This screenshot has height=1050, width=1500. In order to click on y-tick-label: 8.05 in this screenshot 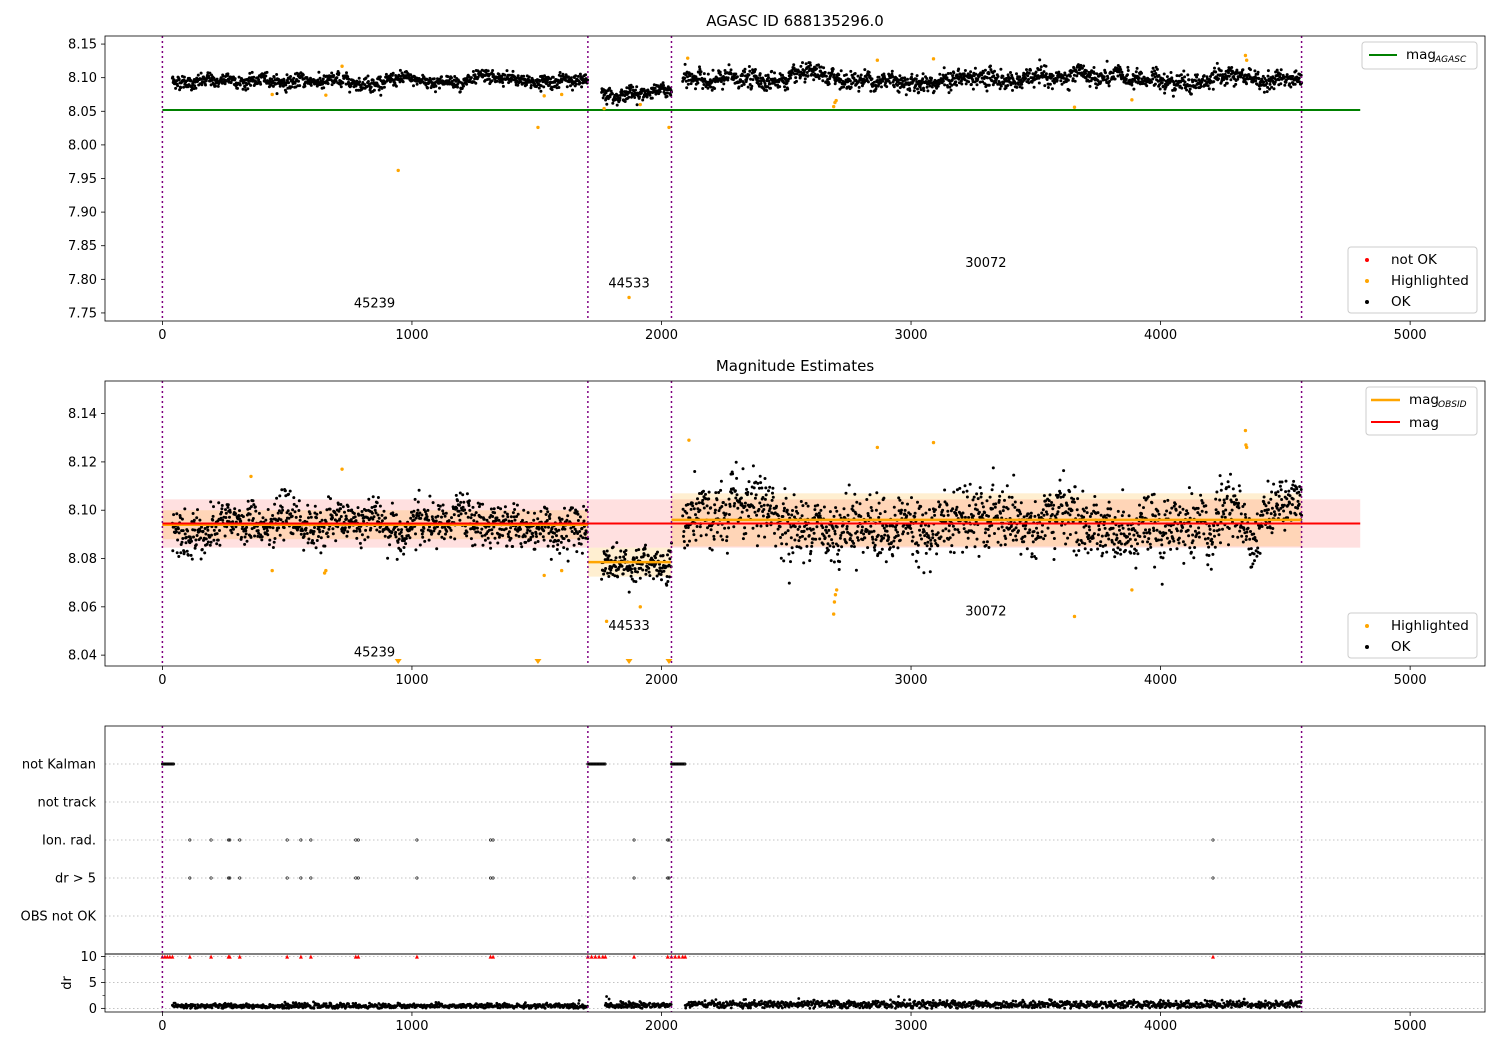, I will do `click(82, 112)`.